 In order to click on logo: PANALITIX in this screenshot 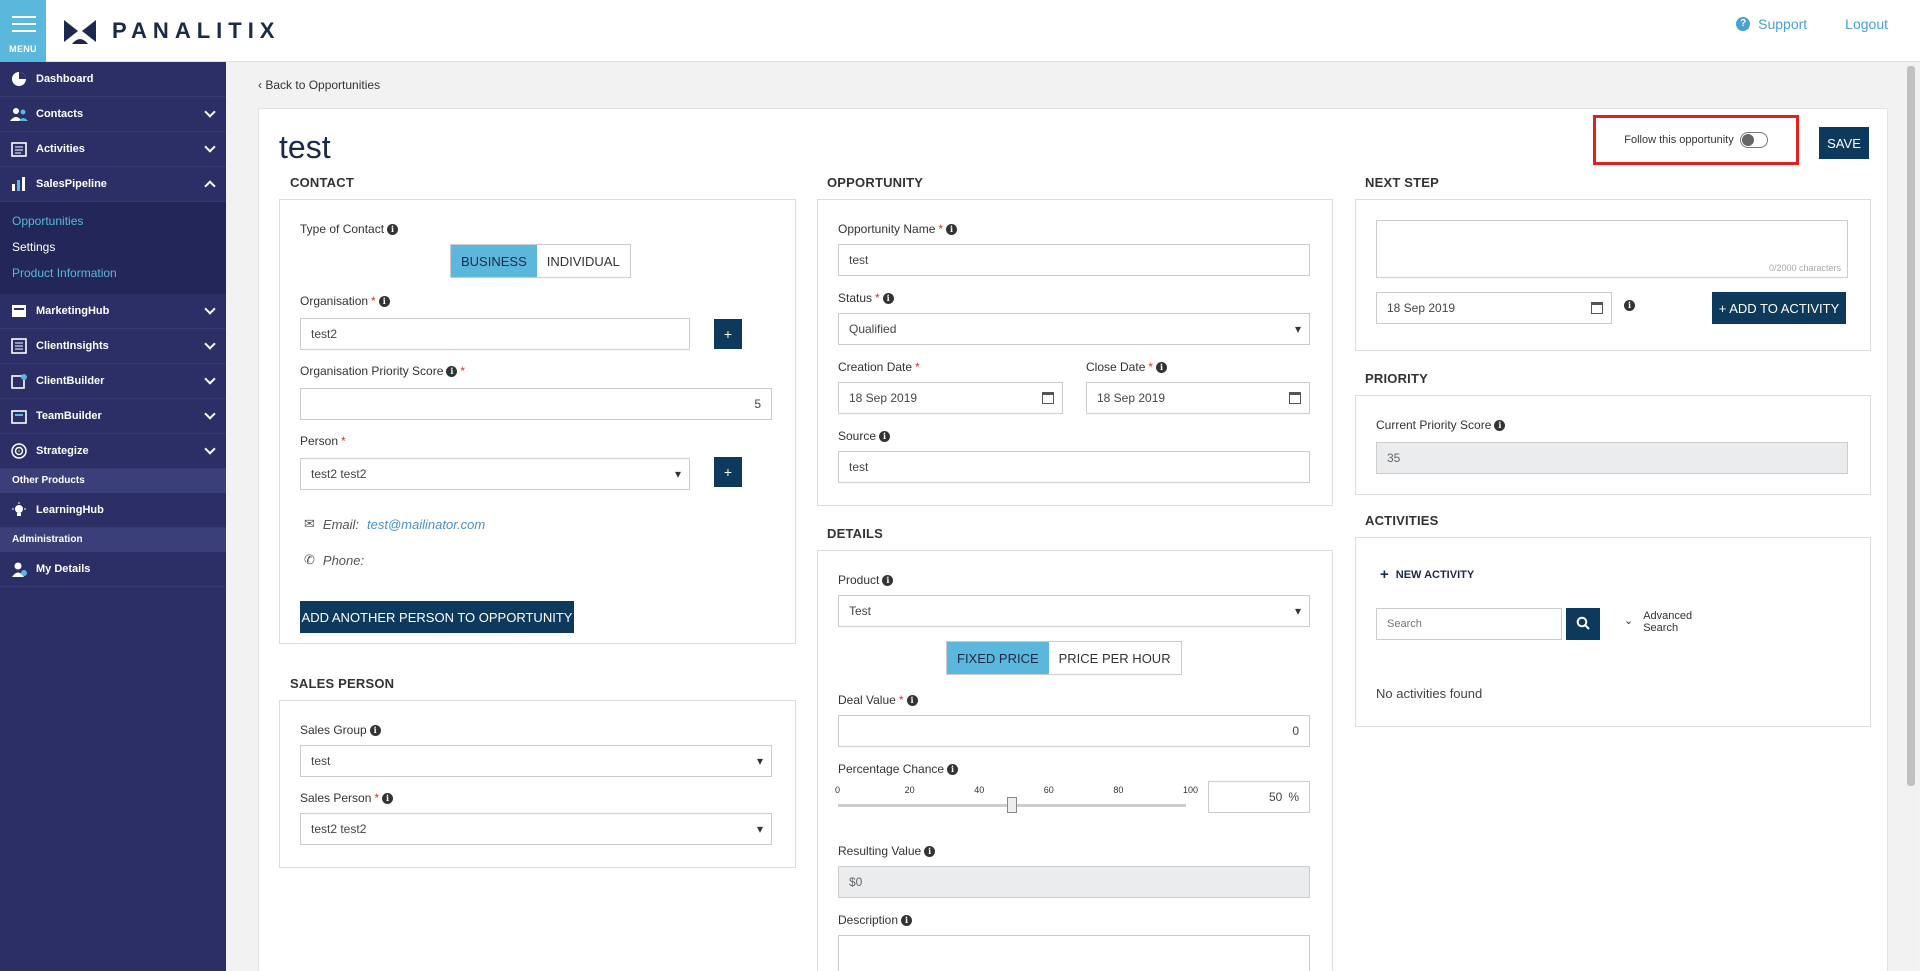, I will do `click(171, 31)`.